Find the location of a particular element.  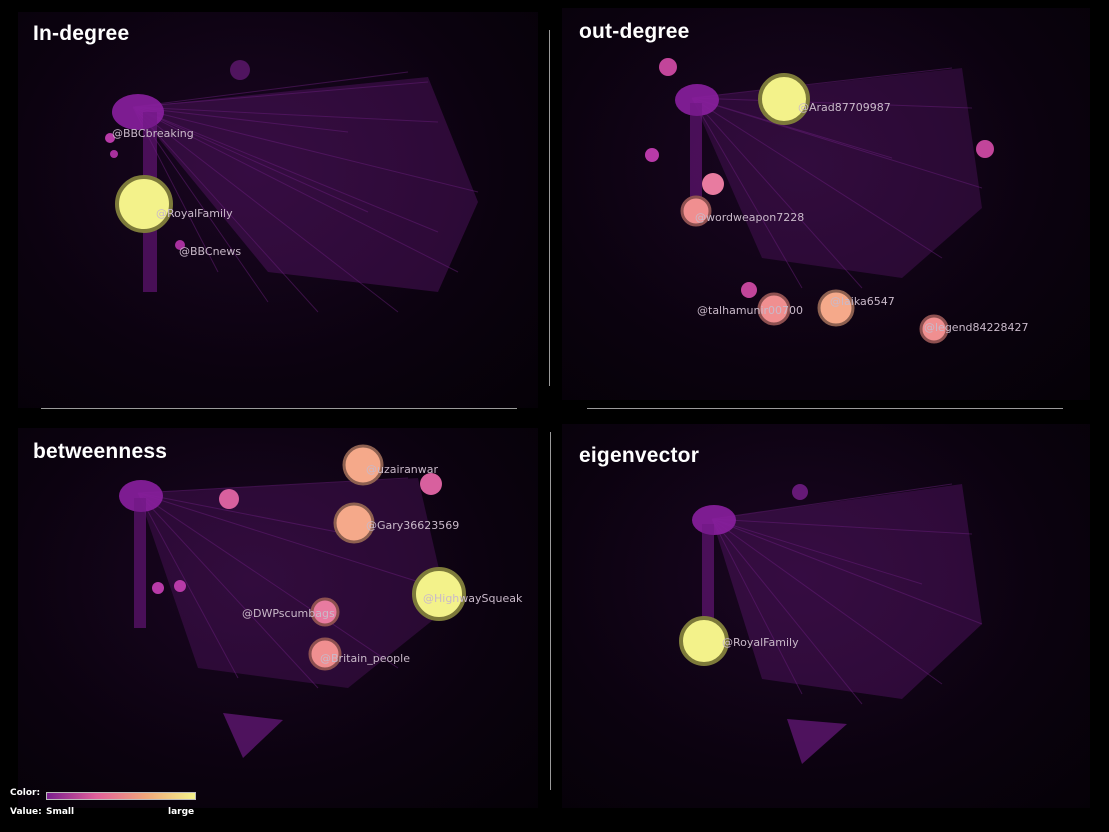

panel-title: In-degree is located at coordinates (81, 33).